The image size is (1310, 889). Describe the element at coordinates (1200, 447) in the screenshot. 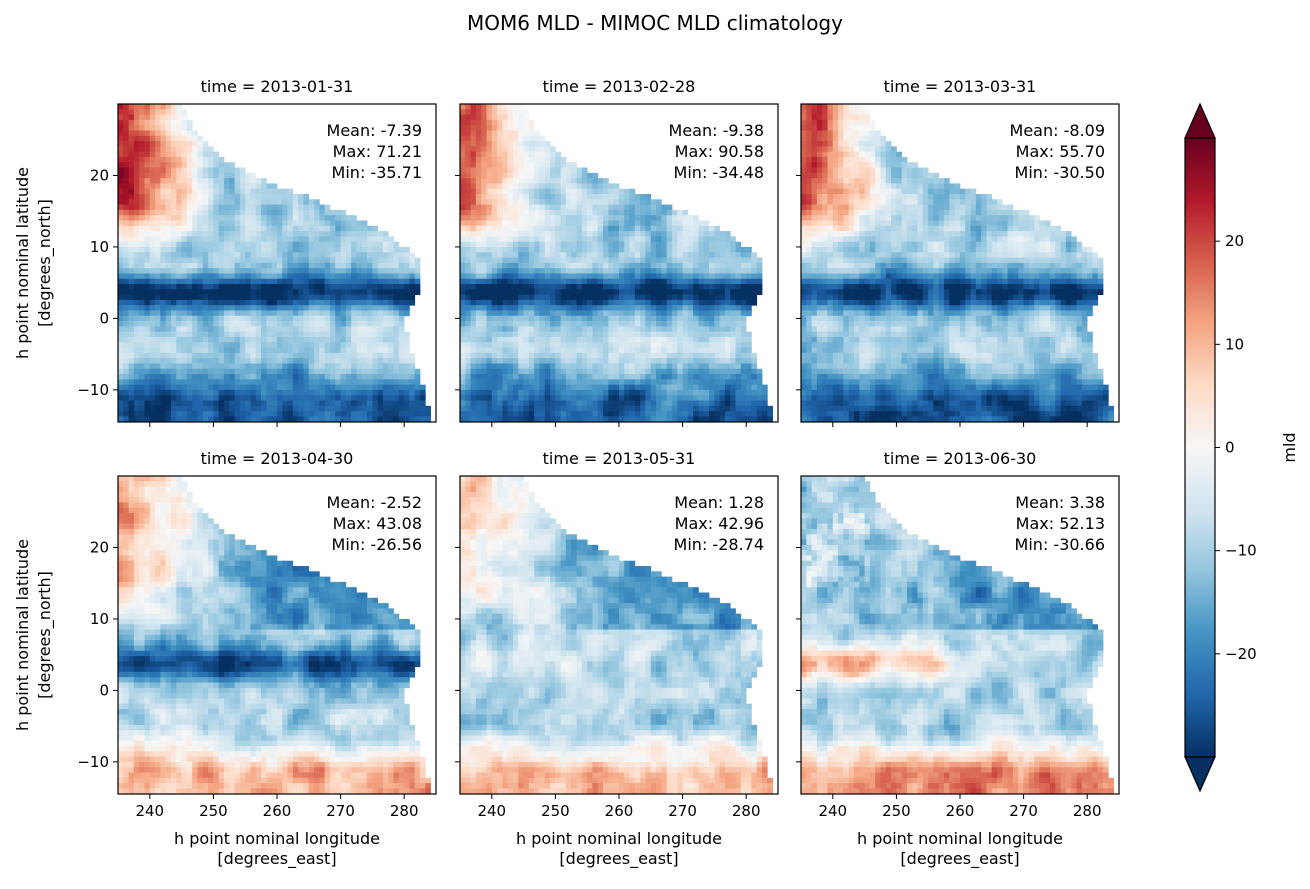

I see `colorbar-gradient` at that location.